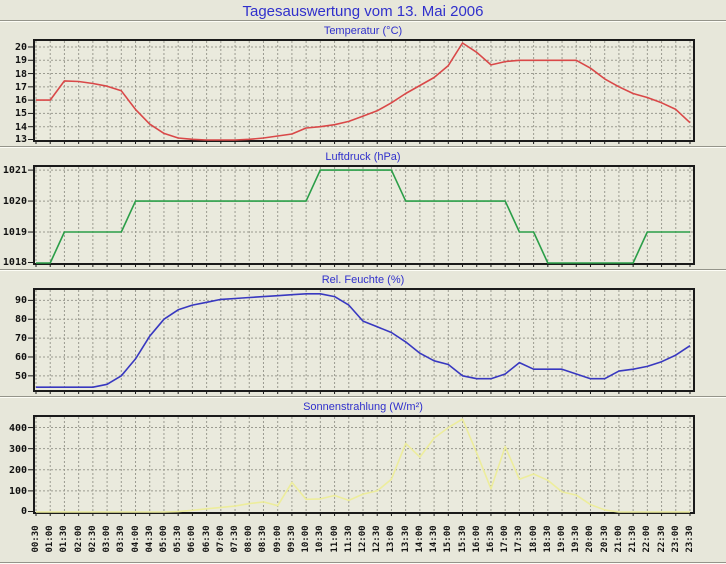 The height and width of the screenshot is (564, 726). I want to click on x-tick-label: 12:00, so click(363, 539).